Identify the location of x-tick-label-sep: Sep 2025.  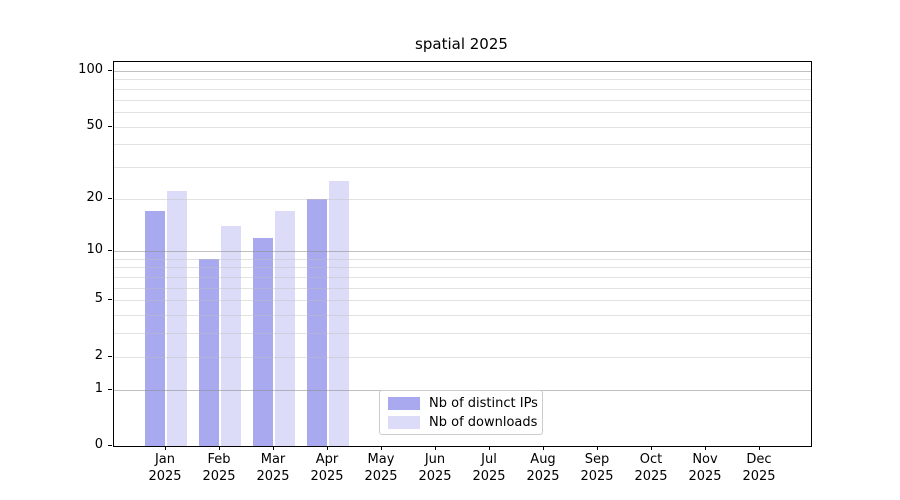
(597, 468).